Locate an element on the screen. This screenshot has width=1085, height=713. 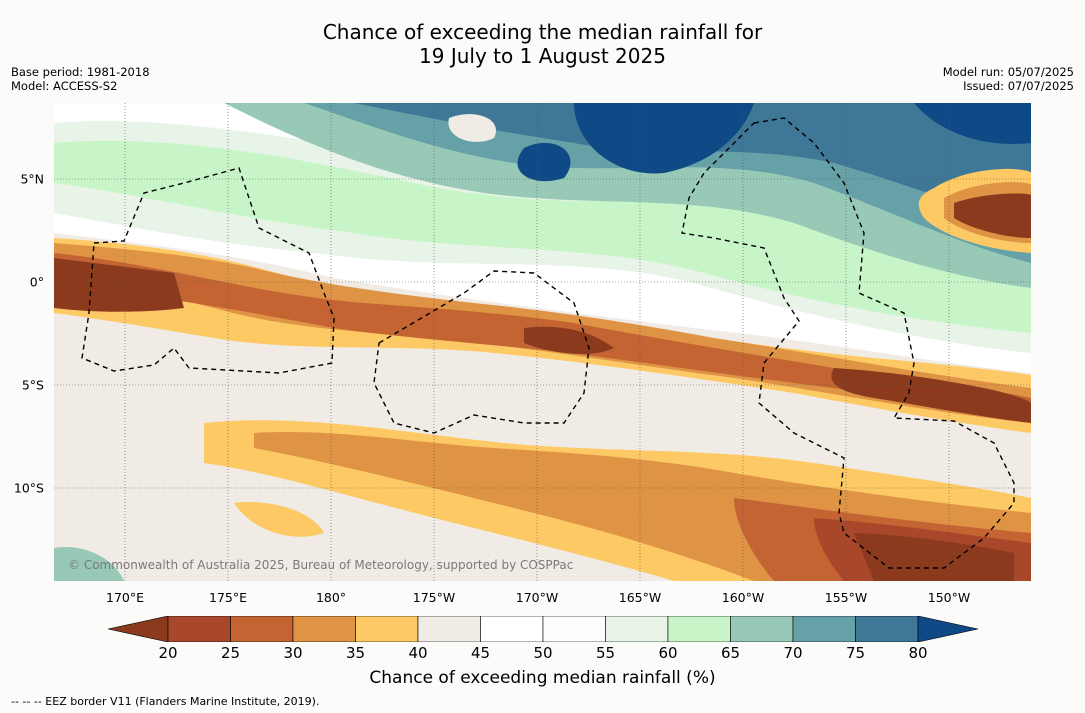
longitude-label: 150°W is located at coordinates (949, 597).